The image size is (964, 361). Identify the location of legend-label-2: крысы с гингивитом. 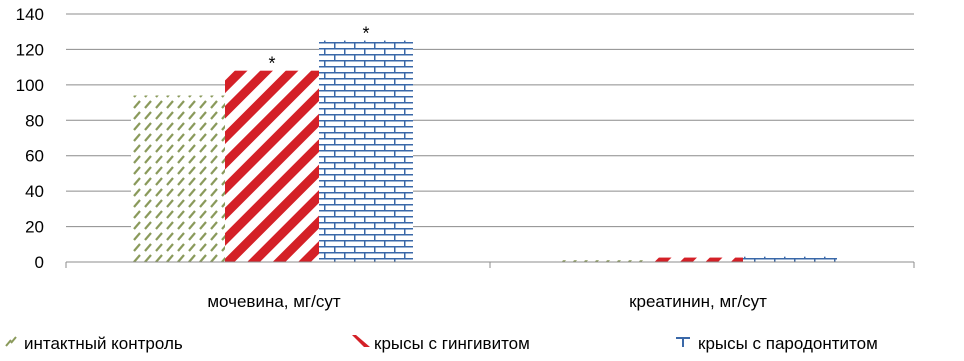
(452, 343).